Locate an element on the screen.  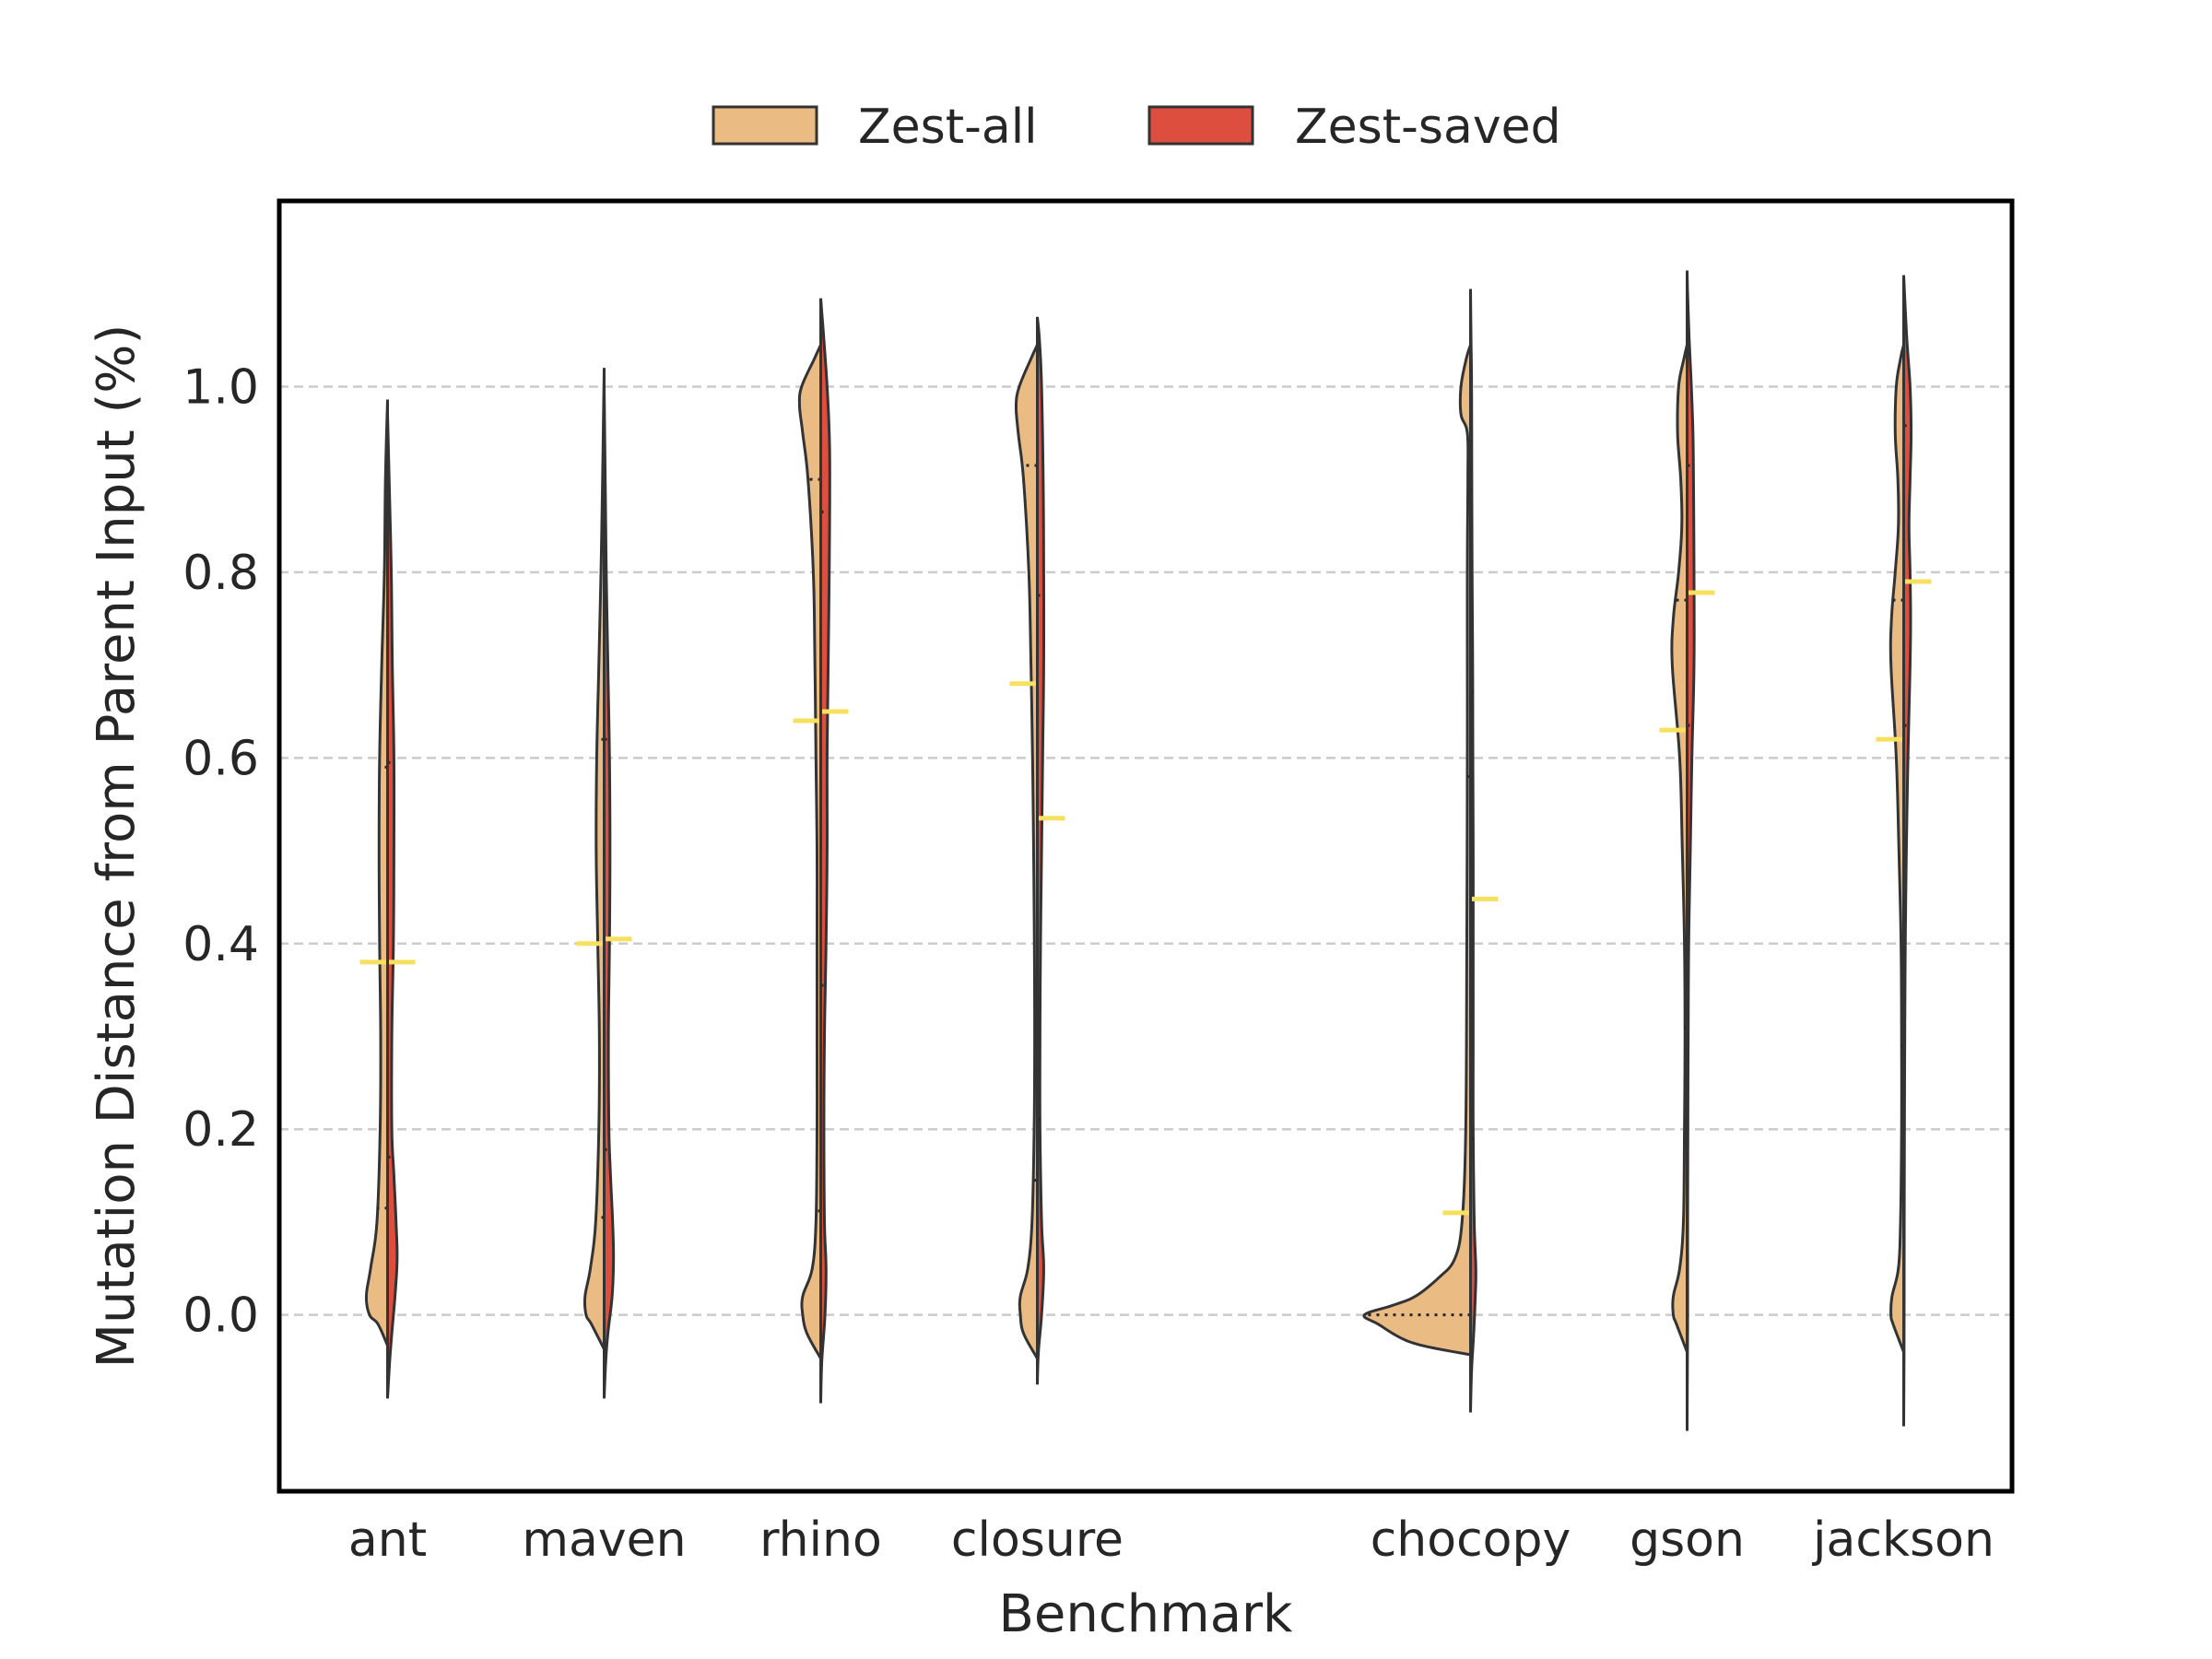
violin-zest-all-ant is located at coordinates (376, 873).